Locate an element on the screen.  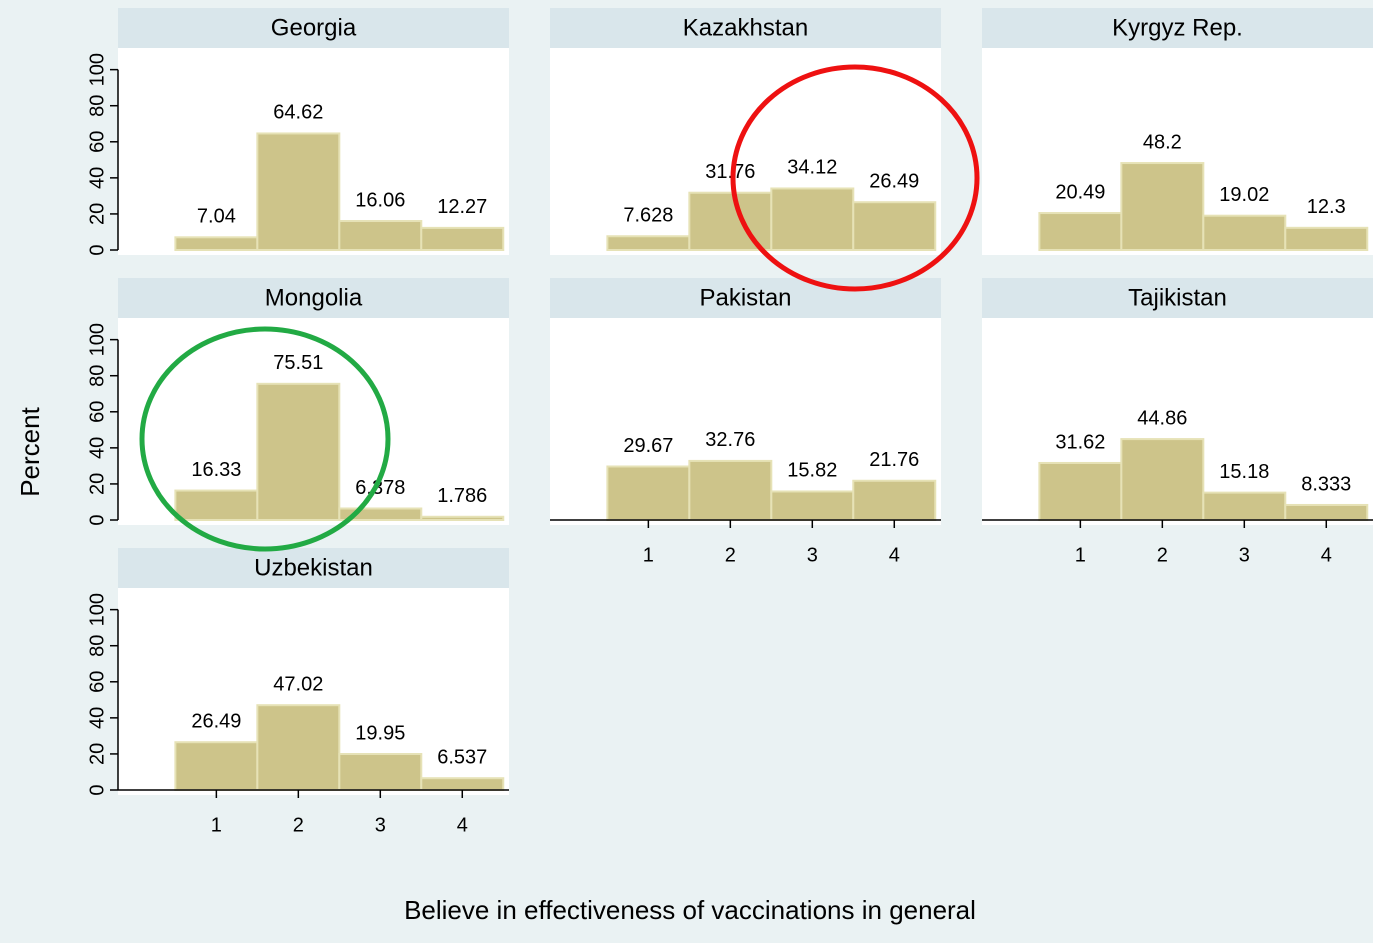
panel-title: Pakistan is located at coordinates (745, 297).